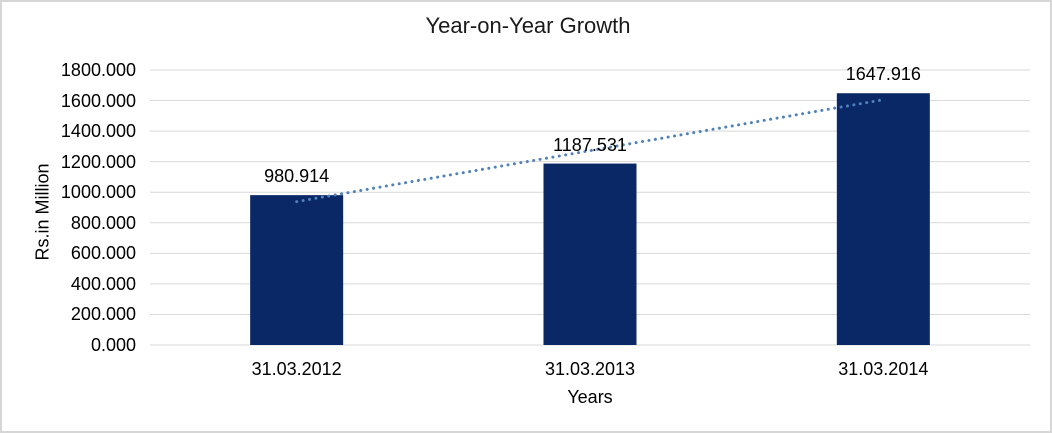 The image size is (1052, 433). What do you see at coordinates (98, 192) in the screenshot?
I see `y-tick-label: 1000.000` at bounding box center [98, 192].